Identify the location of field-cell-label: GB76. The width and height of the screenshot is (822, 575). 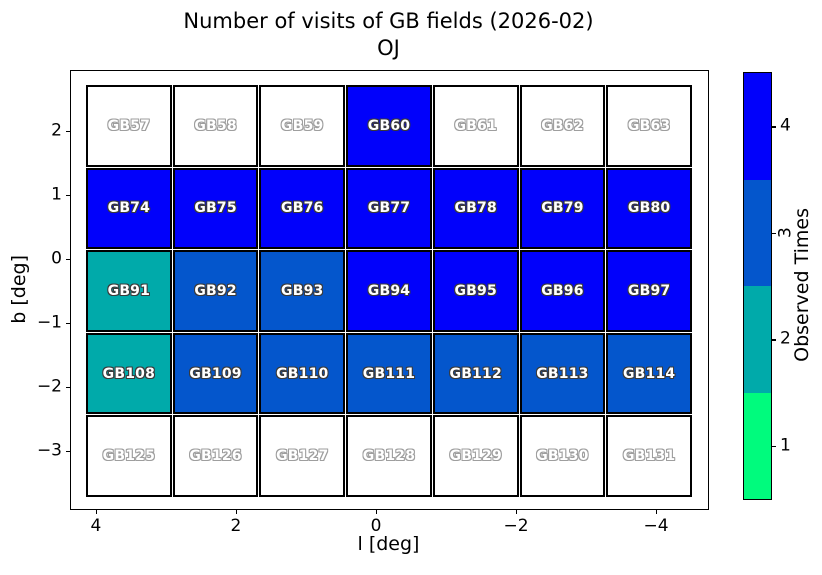
(302, 208).